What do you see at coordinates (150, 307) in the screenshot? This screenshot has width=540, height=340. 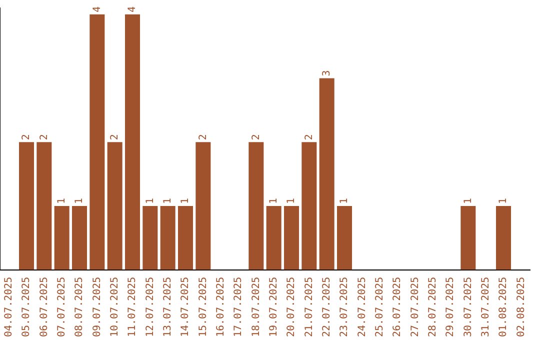 I see `x-tick-label: 12.07.2025` at bounding box center [150, 307].